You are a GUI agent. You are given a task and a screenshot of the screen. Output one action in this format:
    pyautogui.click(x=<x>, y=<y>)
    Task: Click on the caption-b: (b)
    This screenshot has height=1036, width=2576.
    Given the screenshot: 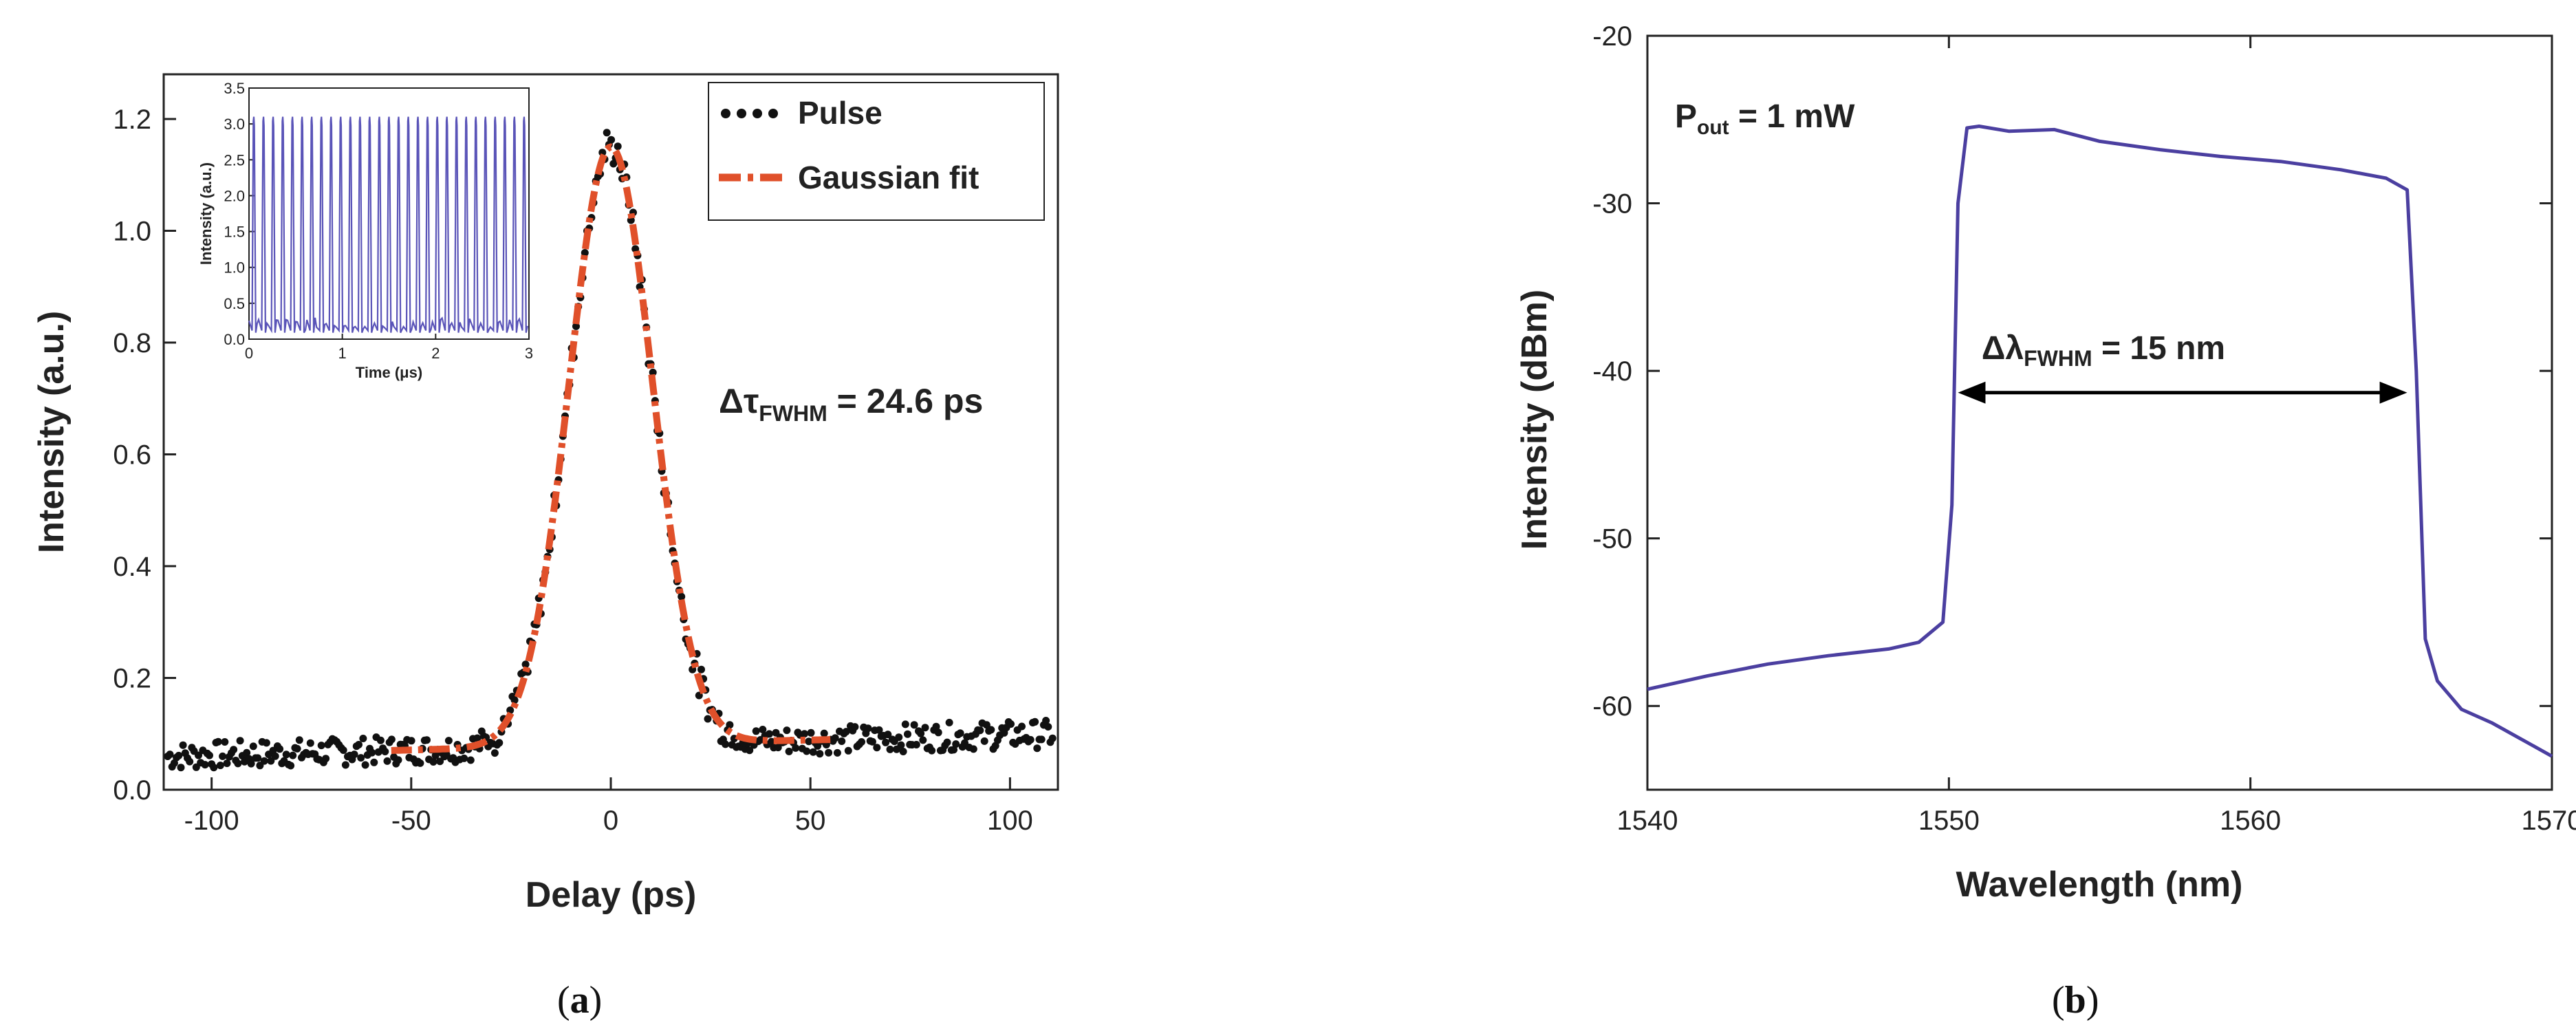 What is the action you would take?
    pyautogui.click(x=2075, y=1001)
    